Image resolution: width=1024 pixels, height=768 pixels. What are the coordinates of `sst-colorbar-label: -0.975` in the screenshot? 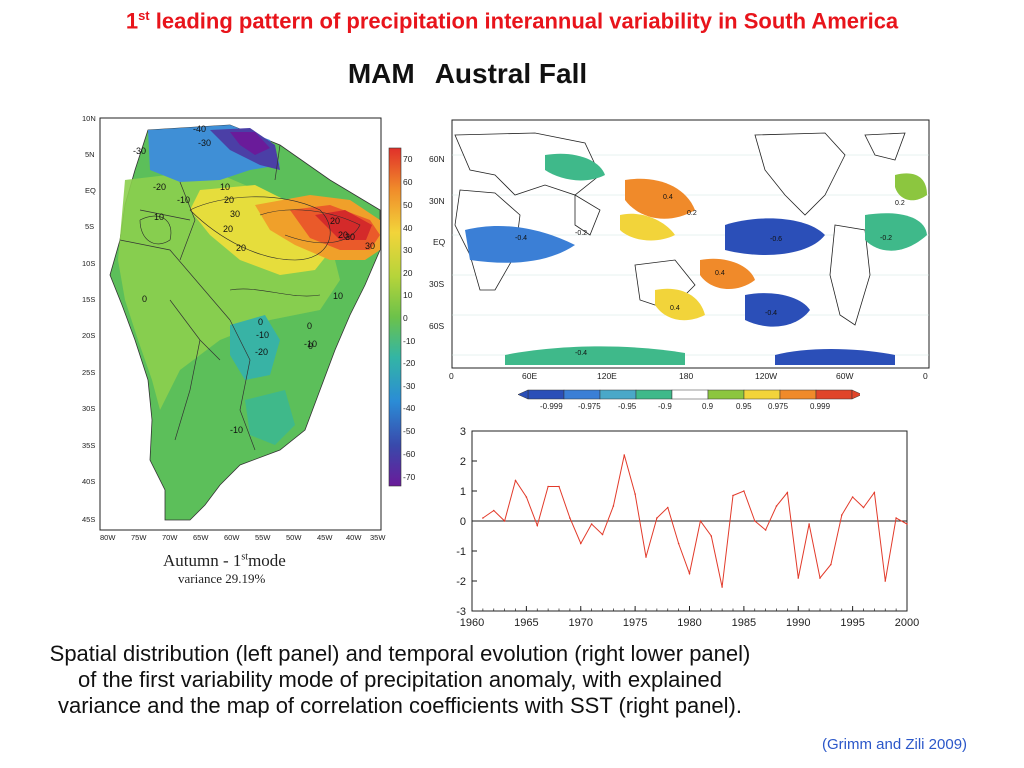 It's located at (589, 406).